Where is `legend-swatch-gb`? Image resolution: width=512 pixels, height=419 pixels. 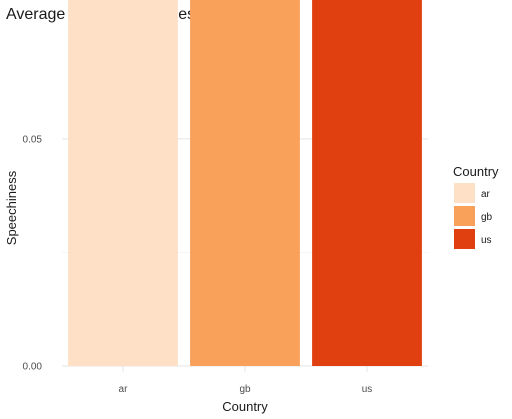
legend-swatch-gb is located at coordinates (464, 216).